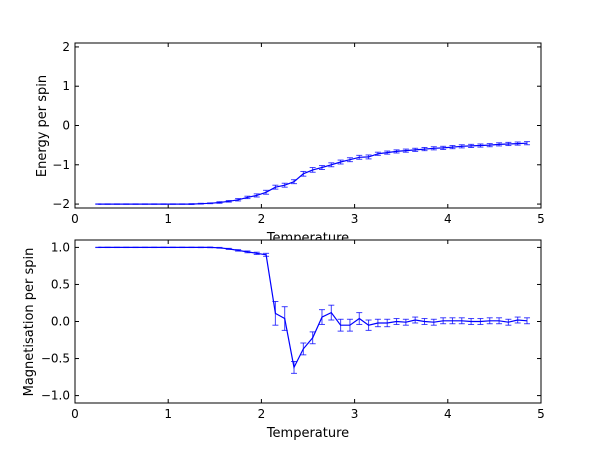 The image size is (600, 452). What do you see at coordinates (66, 86) in the screenshot?
I see `y-tick-label: 1` at bounding box center [66, 86].